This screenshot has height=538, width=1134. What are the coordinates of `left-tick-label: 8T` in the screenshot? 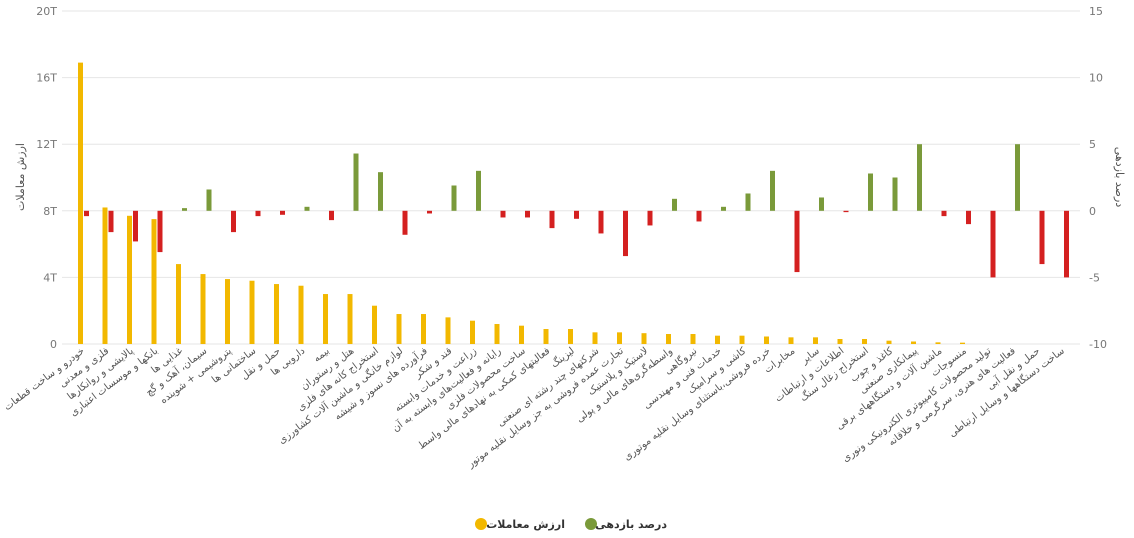 It's located at (50, 211).